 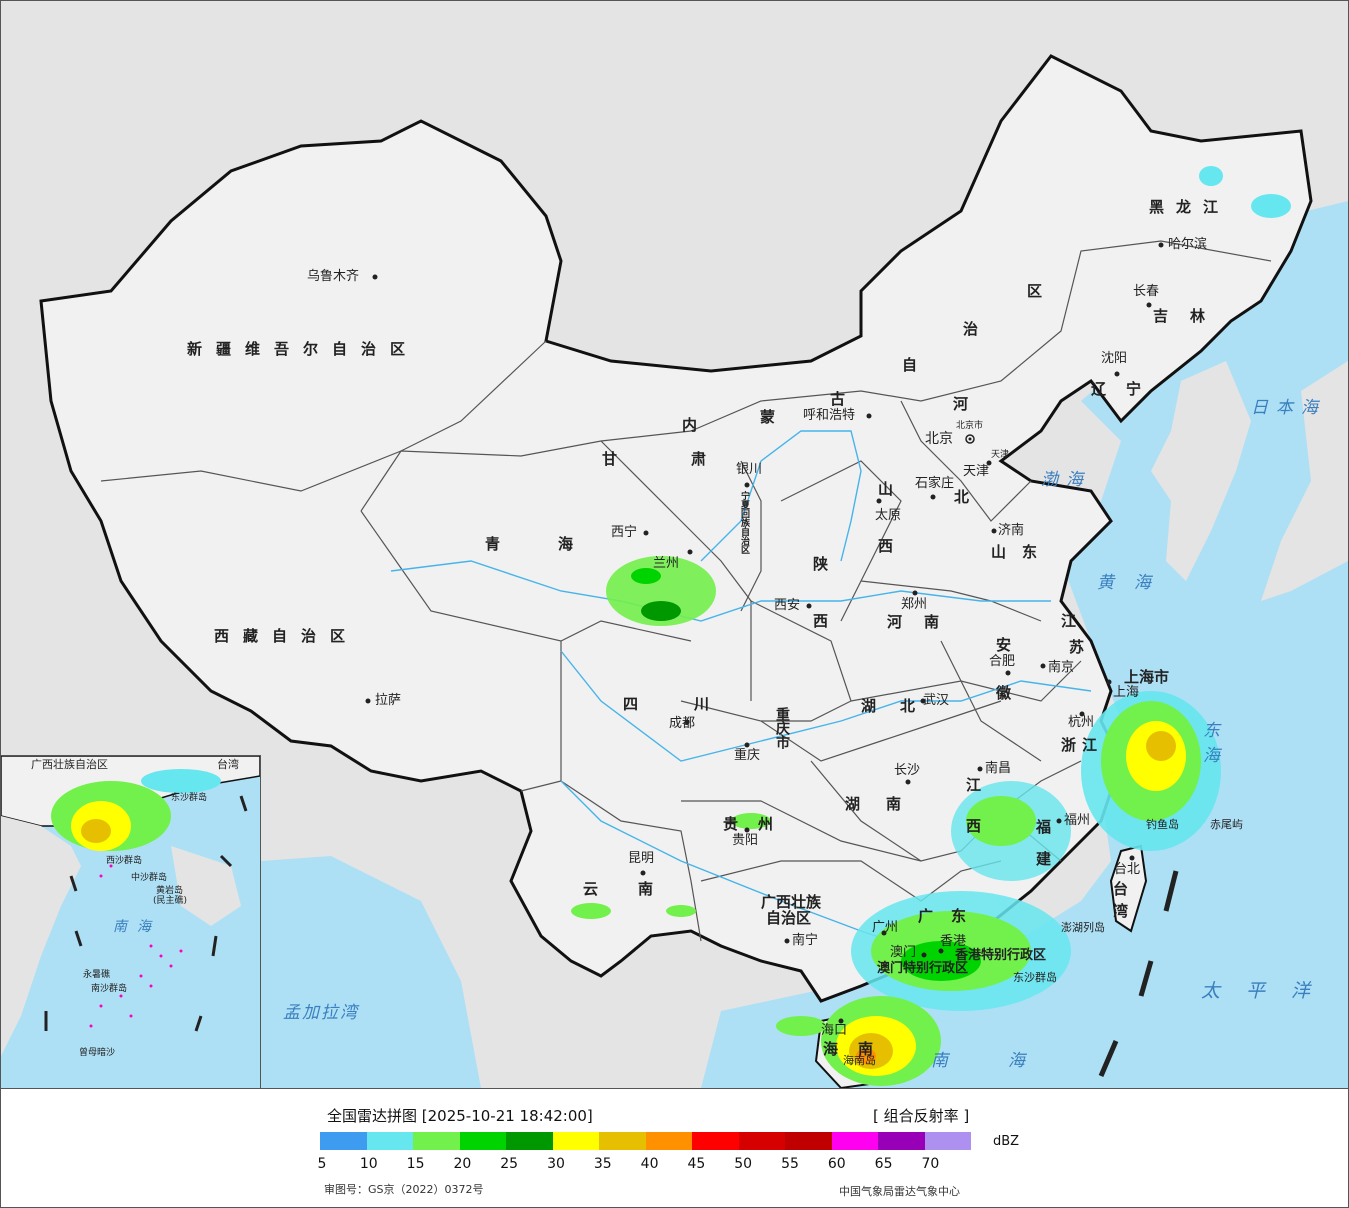 I want to click on legend-title: 全国雷达拼图 [2025-10-21 18:42:00], so click(x=460, y=1116).